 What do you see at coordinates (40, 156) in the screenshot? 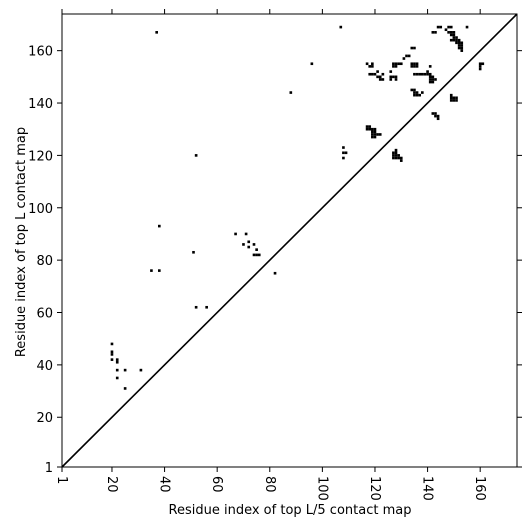
I see `y-tick-label: 120` at bounding box center [40, 156].